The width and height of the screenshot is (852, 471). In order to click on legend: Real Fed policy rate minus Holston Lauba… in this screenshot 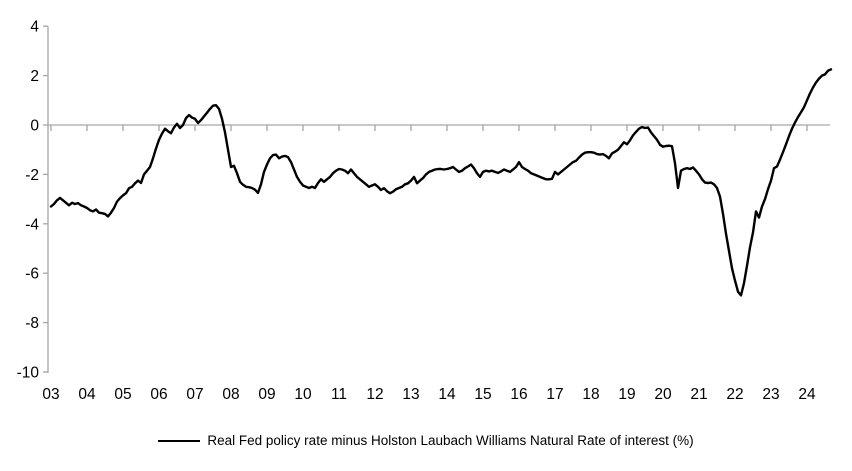, I will do `click(426, 440)`.